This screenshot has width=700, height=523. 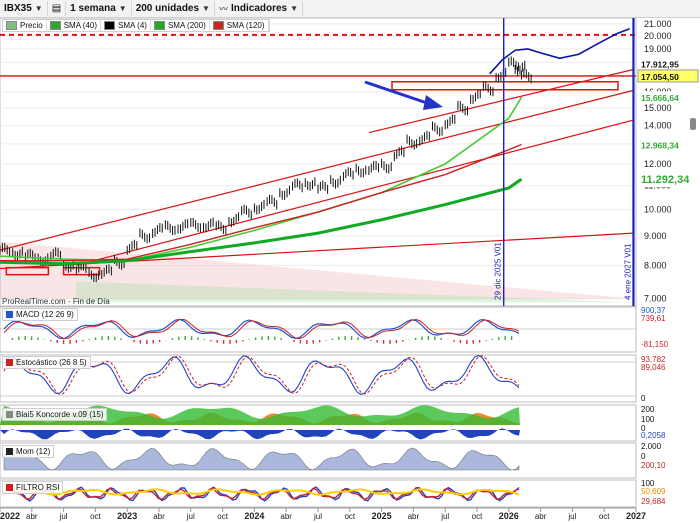 What do you see at coordinates (653, 465) in the screenshot?
I see `pane-value-label: 200,10` at bounding box center [653, 465].